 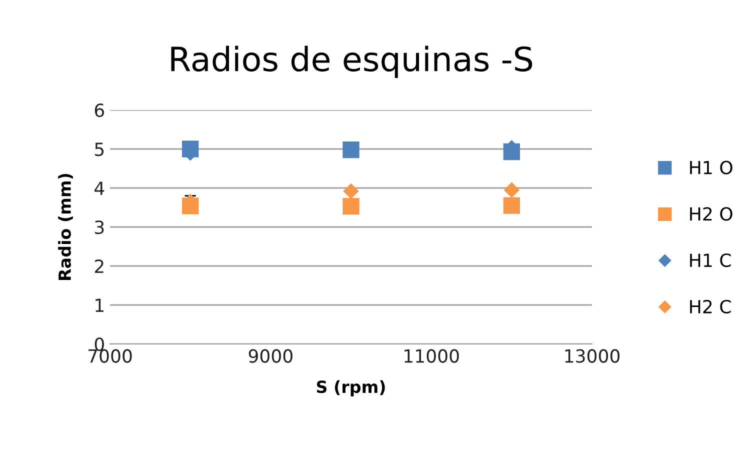 What do you see at coordinates (711, 167) in the screenshot?
I see `legend-label: H1 O` at bounding box center [711, 167].